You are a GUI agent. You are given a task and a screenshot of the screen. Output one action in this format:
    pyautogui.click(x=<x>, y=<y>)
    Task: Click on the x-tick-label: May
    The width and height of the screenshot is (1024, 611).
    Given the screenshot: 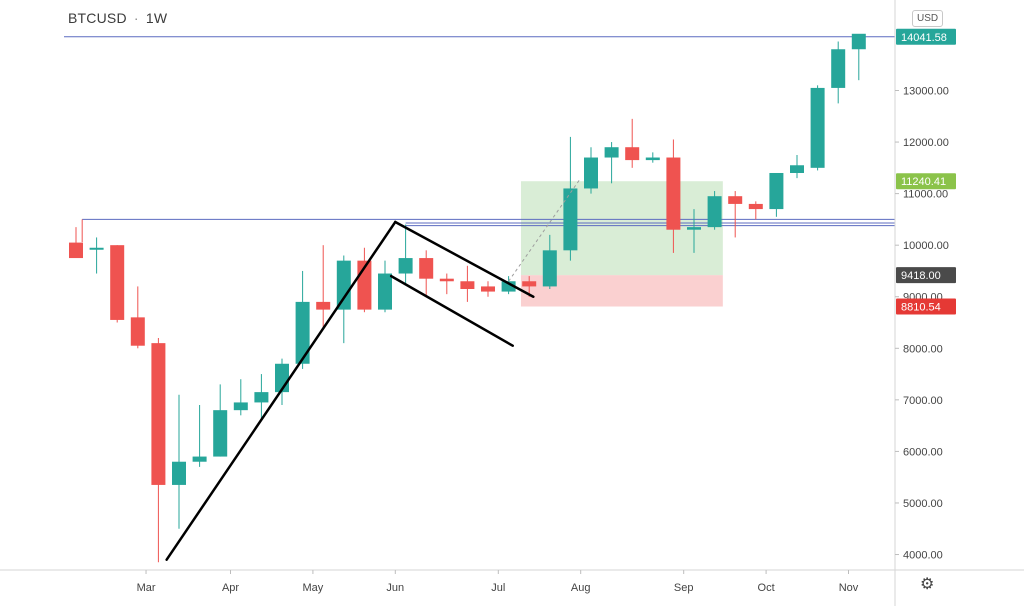 What is the action you would take?
    pyautogui.click(x=313, y=588)
    